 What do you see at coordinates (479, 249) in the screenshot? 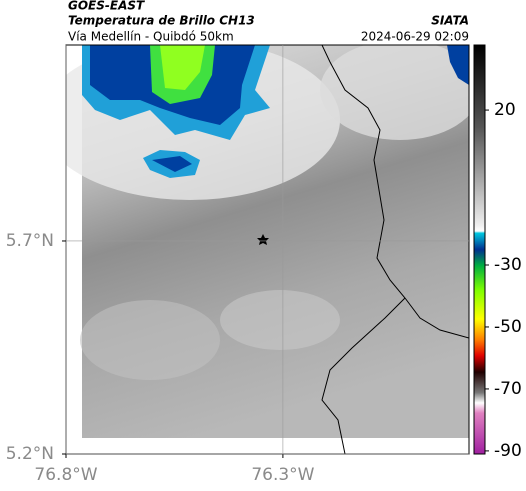
I see `colorbar` at bounding box center [479, 249].